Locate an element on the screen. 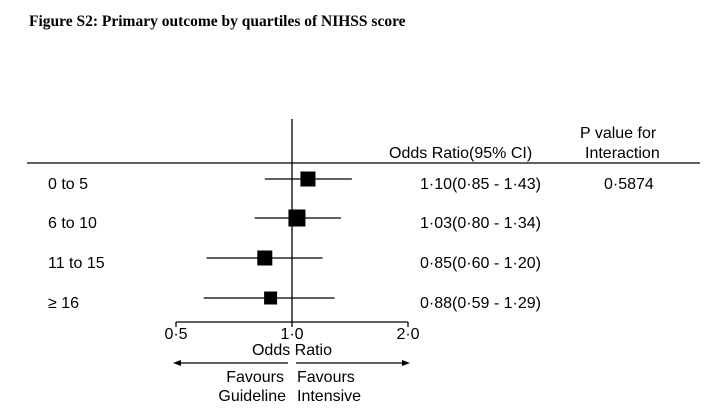  or-ci-value: 1·10(0·85 - 1·43) is located at coordinates (480, 184).